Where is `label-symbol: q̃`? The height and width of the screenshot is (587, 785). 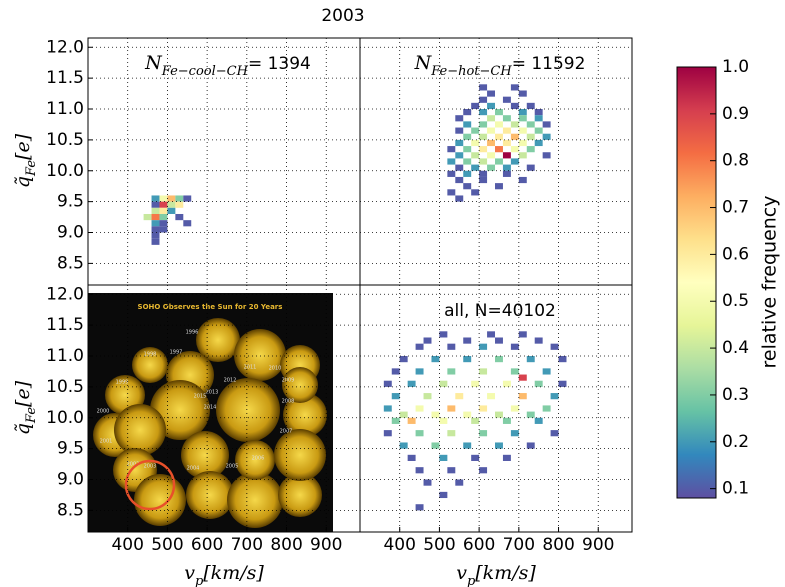 label-symbol: q̃ is located at coordinates (23, 429).